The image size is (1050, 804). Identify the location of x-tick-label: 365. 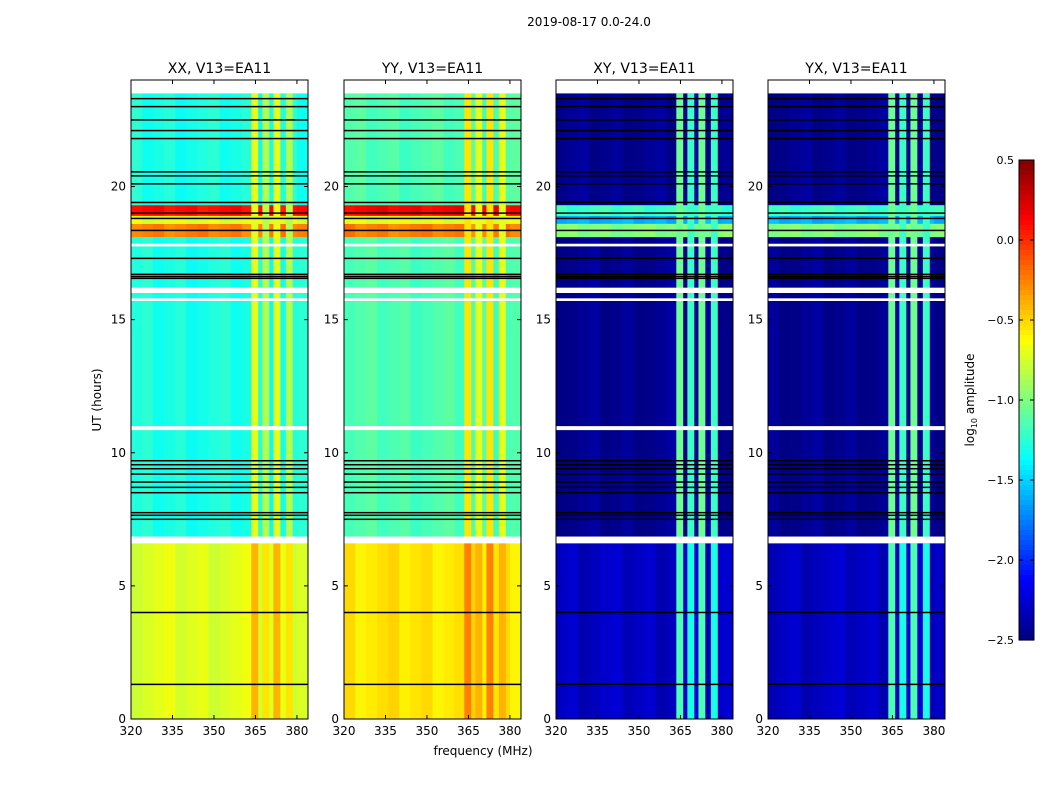
(892, 731).